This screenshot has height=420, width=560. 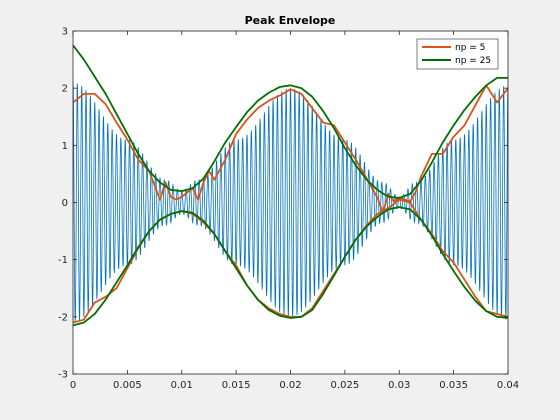 I want to click on y-tick-label: 0, so click(x=65, y=203).